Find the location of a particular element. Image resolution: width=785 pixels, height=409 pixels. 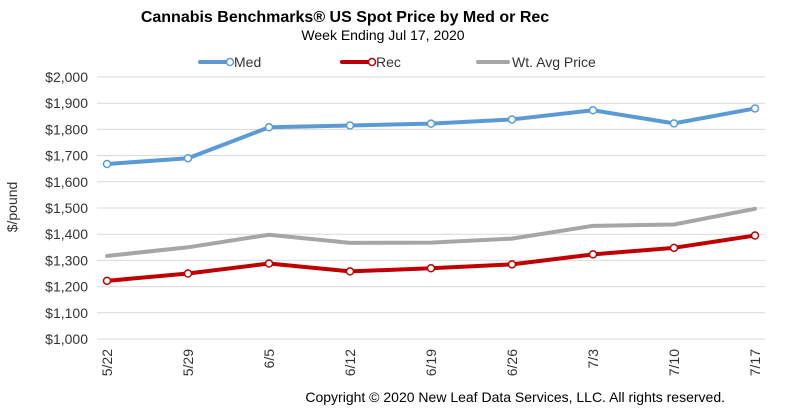

series-line is located at coordinates (431, 232).